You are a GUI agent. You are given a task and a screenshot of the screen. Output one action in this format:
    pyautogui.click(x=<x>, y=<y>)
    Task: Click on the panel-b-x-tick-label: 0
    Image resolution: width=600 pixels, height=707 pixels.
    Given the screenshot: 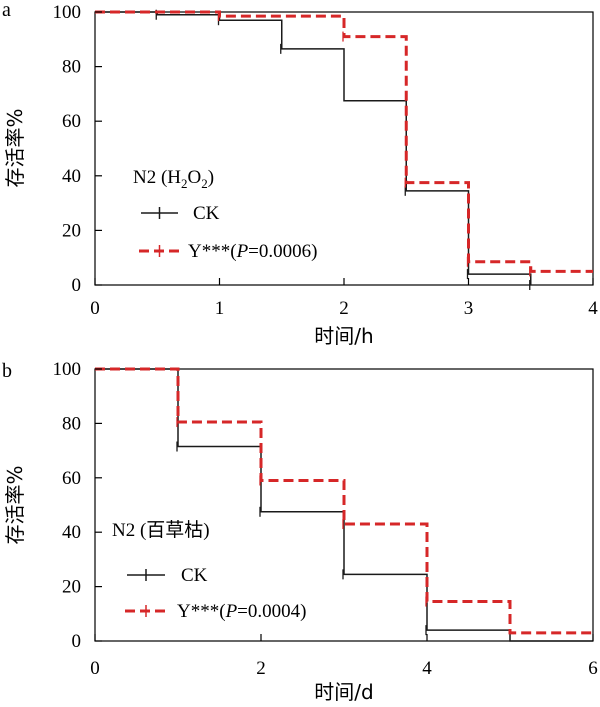 What is the action you would take?
    pyautogui.click(x=95, y=668)
    